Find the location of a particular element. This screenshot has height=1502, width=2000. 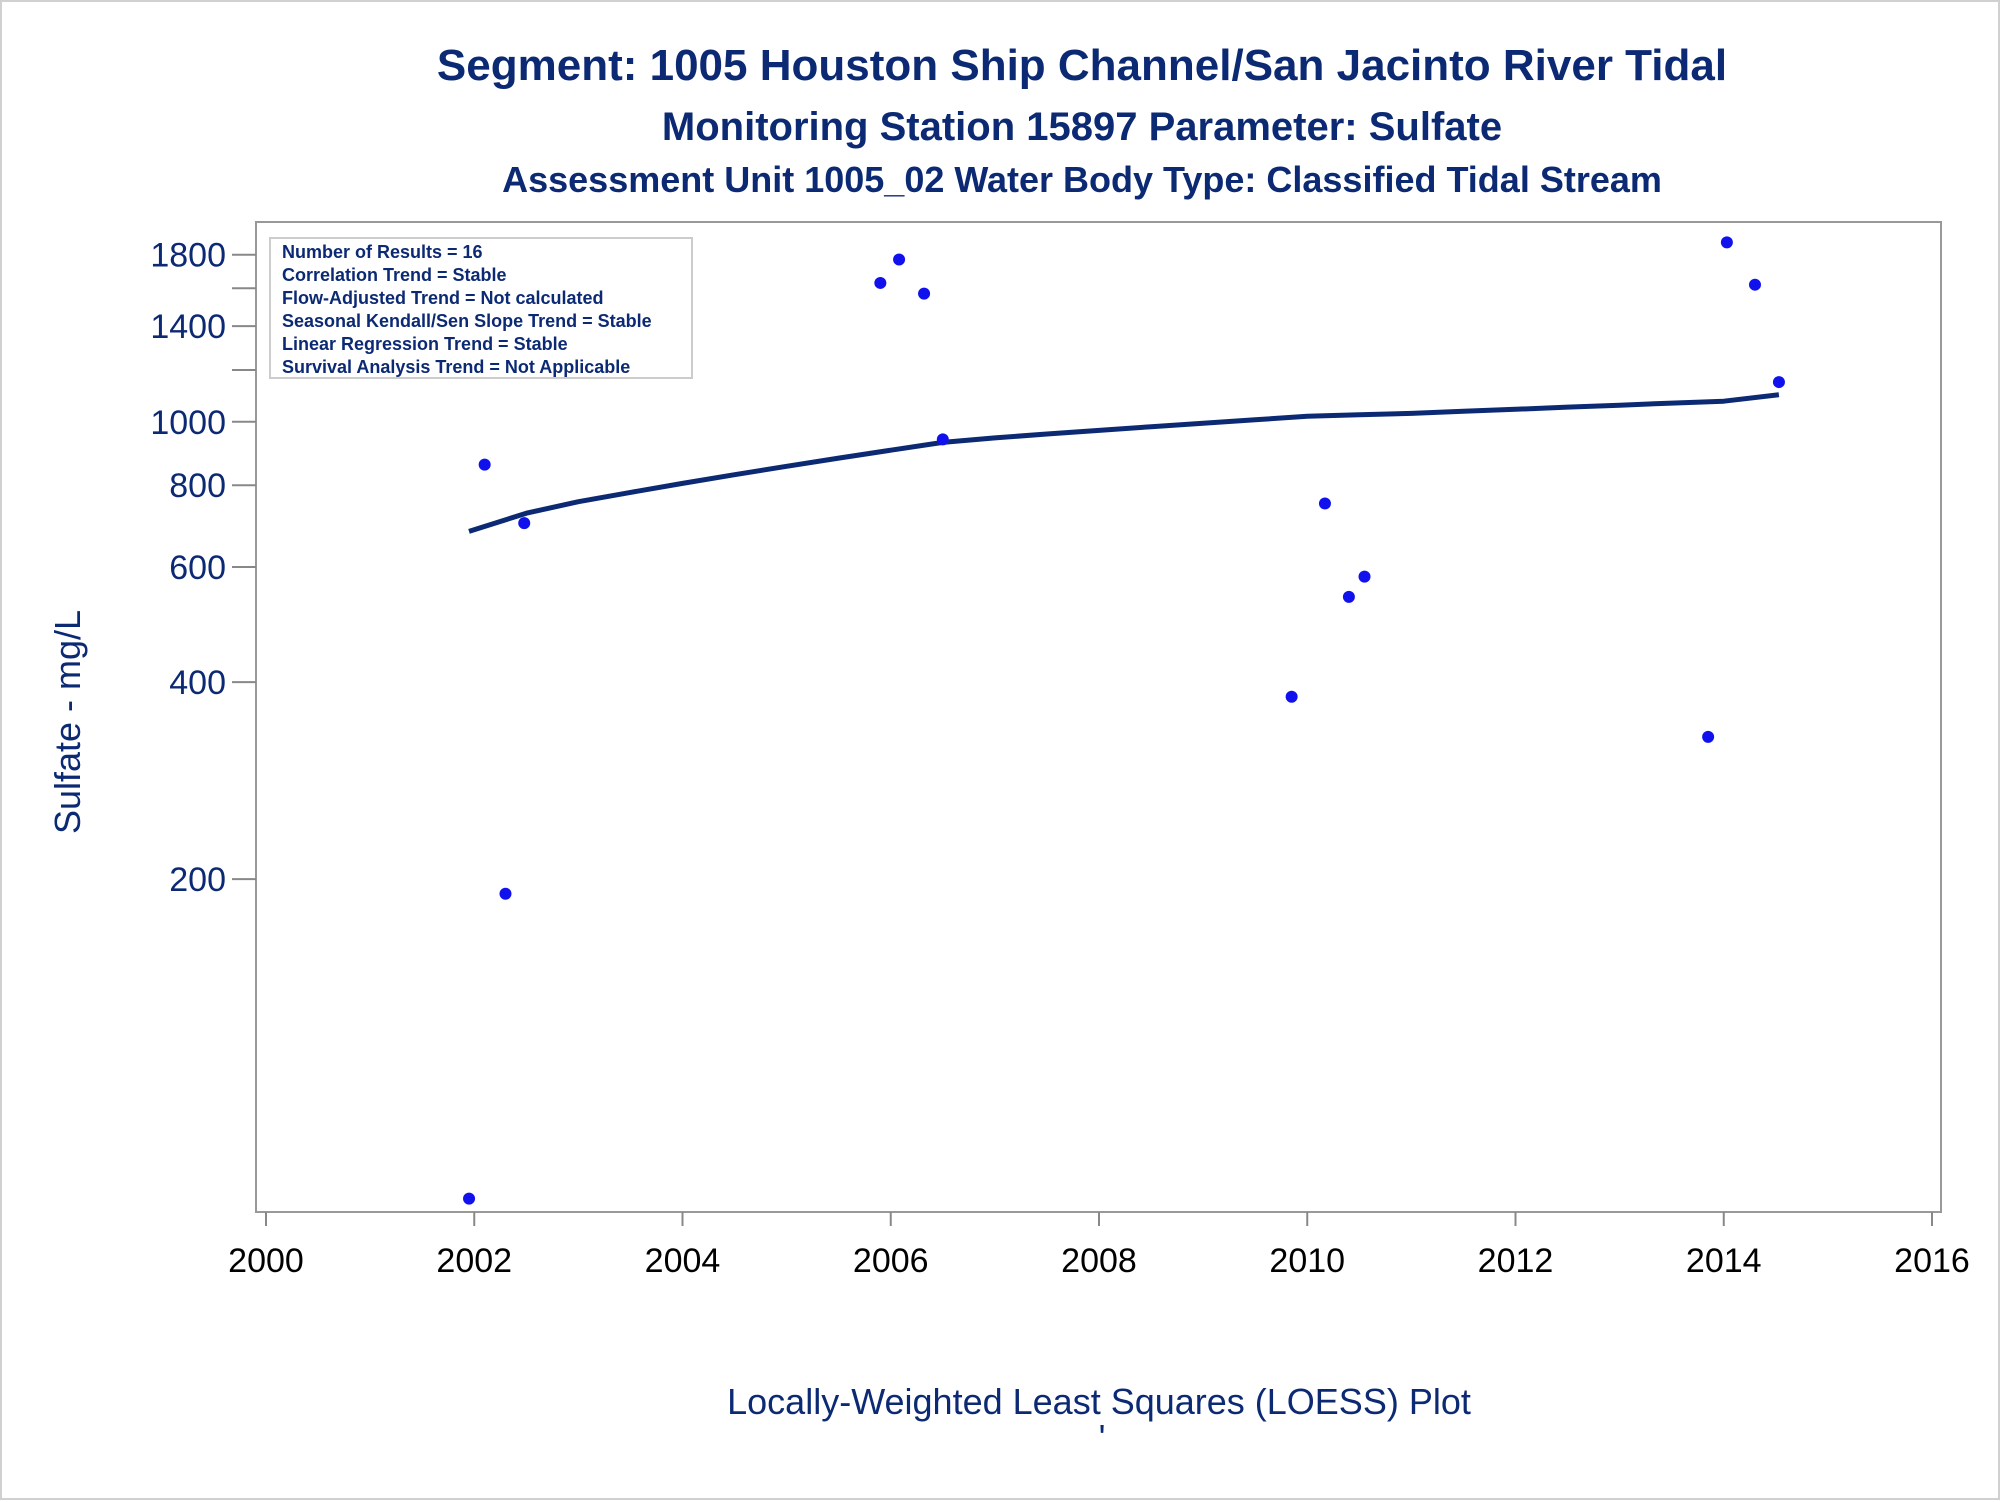

y-tick-label: 600 is located at coordinates (197, 568).